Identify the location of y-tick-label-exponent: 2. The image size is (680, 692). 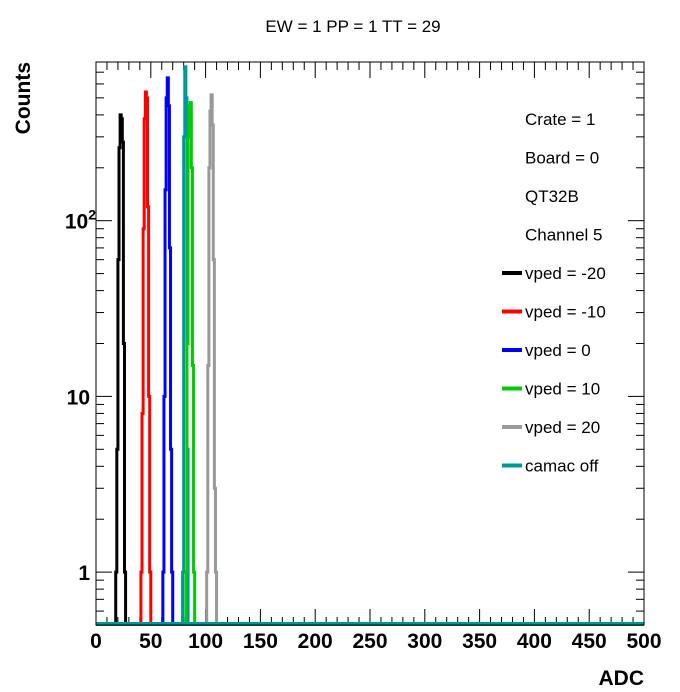
(92, 215).